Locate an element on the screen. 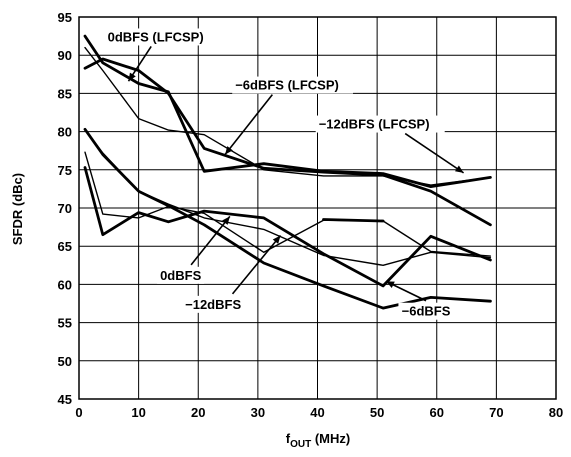 This screenshot has height=457, width=571. x-tick-label: 50 is located at coordinates (377, 412).